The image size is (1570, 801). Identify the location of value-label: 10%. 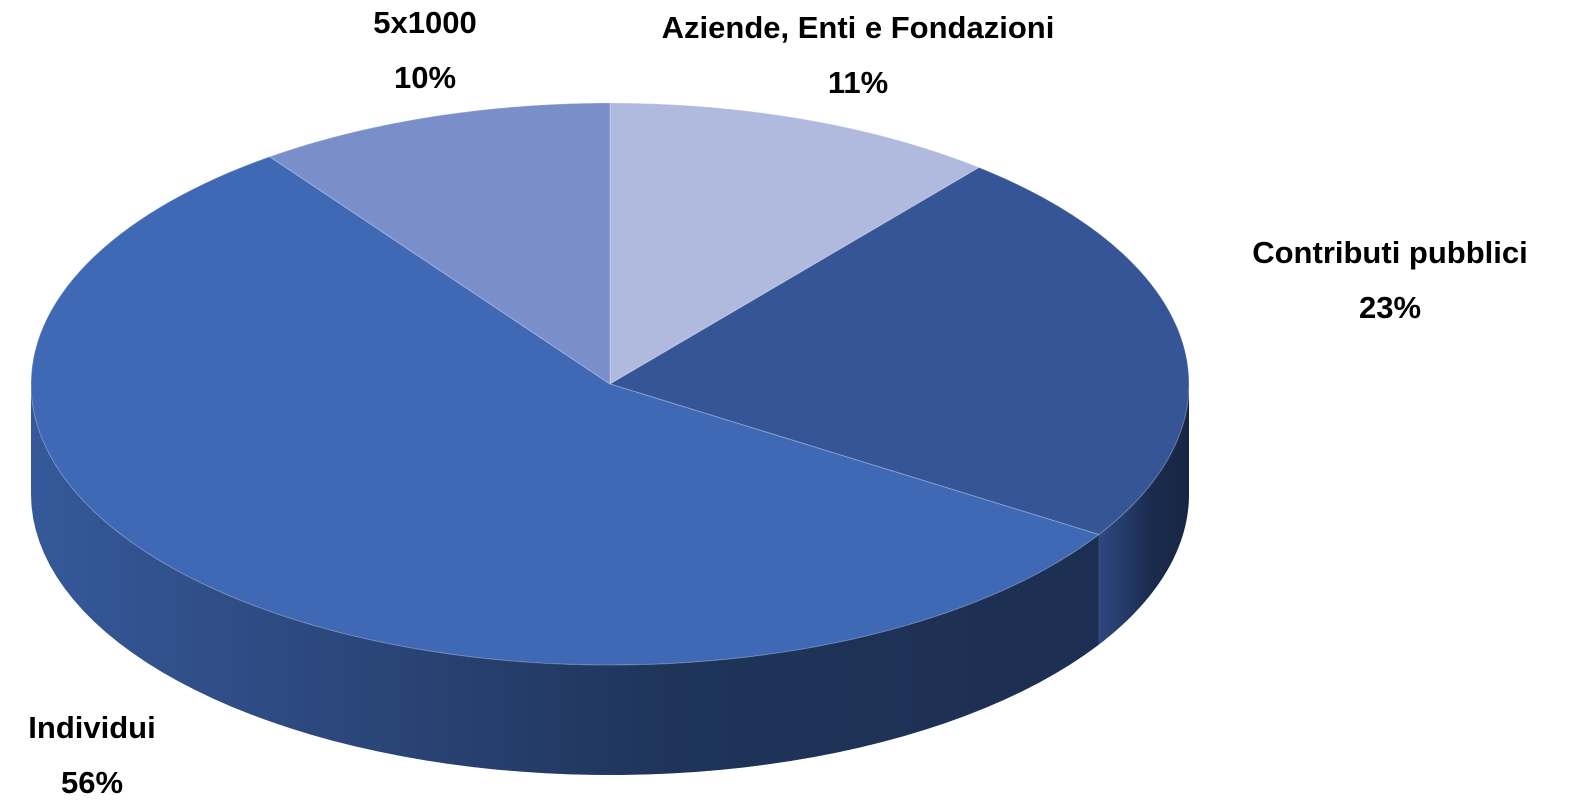
(425, 77).